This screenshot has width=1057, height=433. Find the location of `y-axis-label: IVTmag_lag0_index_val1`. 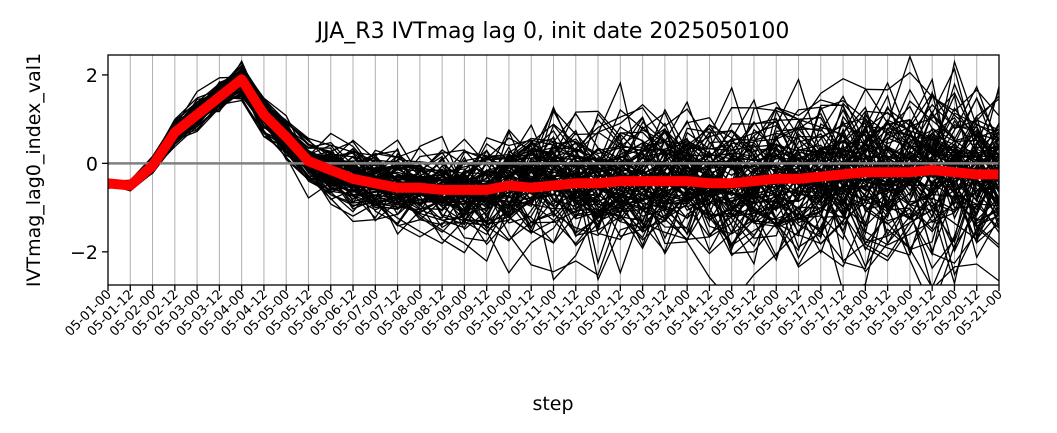

y-axis-label: IVTmag_lag0_index_val1 is located at coordinates (34, 170).